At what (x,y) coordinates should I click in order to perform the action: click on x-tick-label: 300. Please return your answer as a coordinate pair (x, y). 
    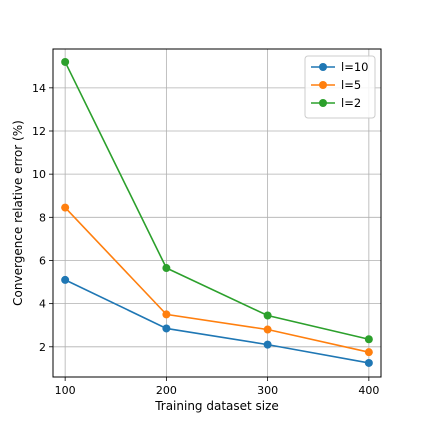
    Looking at the image, I should click on (267, 390).